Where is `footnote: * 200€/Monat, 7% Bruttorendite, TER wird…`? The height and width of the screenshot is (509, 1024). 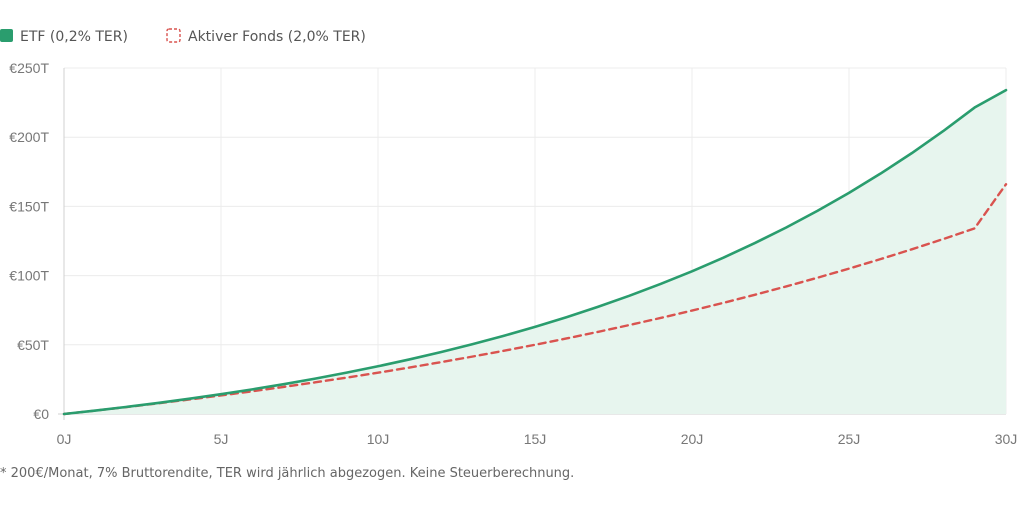 footnote: * 200€/Monat, 7% Bruttorendite, TER wird… is located at coordinates (287, 473).